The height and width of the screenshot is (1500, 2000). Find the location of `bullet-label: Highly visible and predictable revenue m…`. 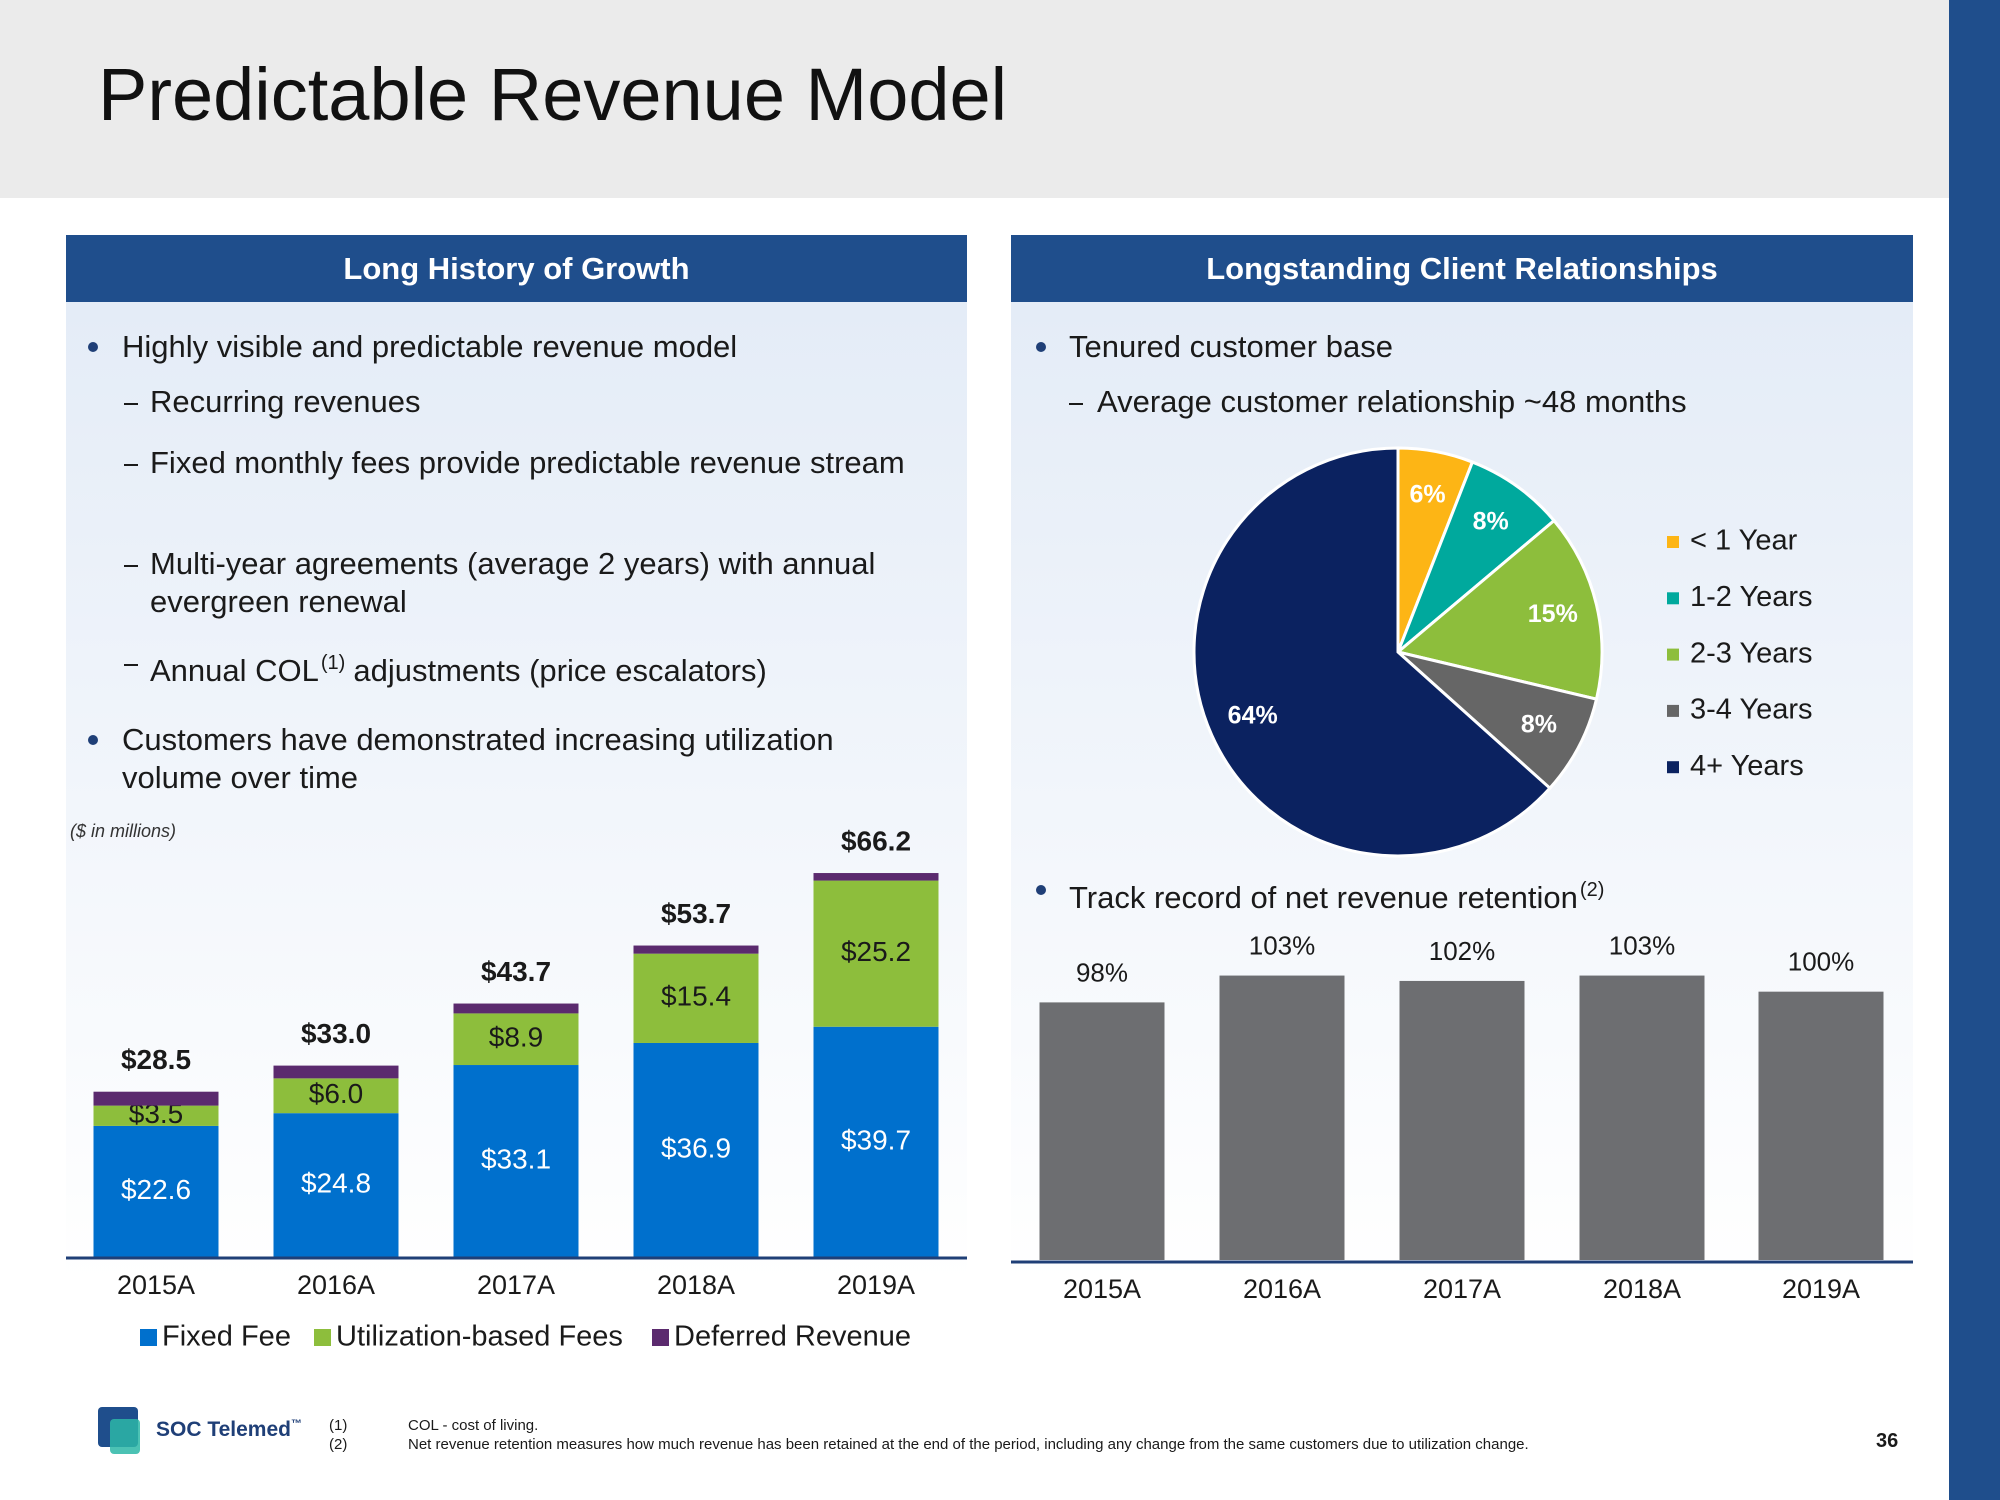

bullet-label: Highly visible and predictable revenue m… is located at coordinates (430, 346).